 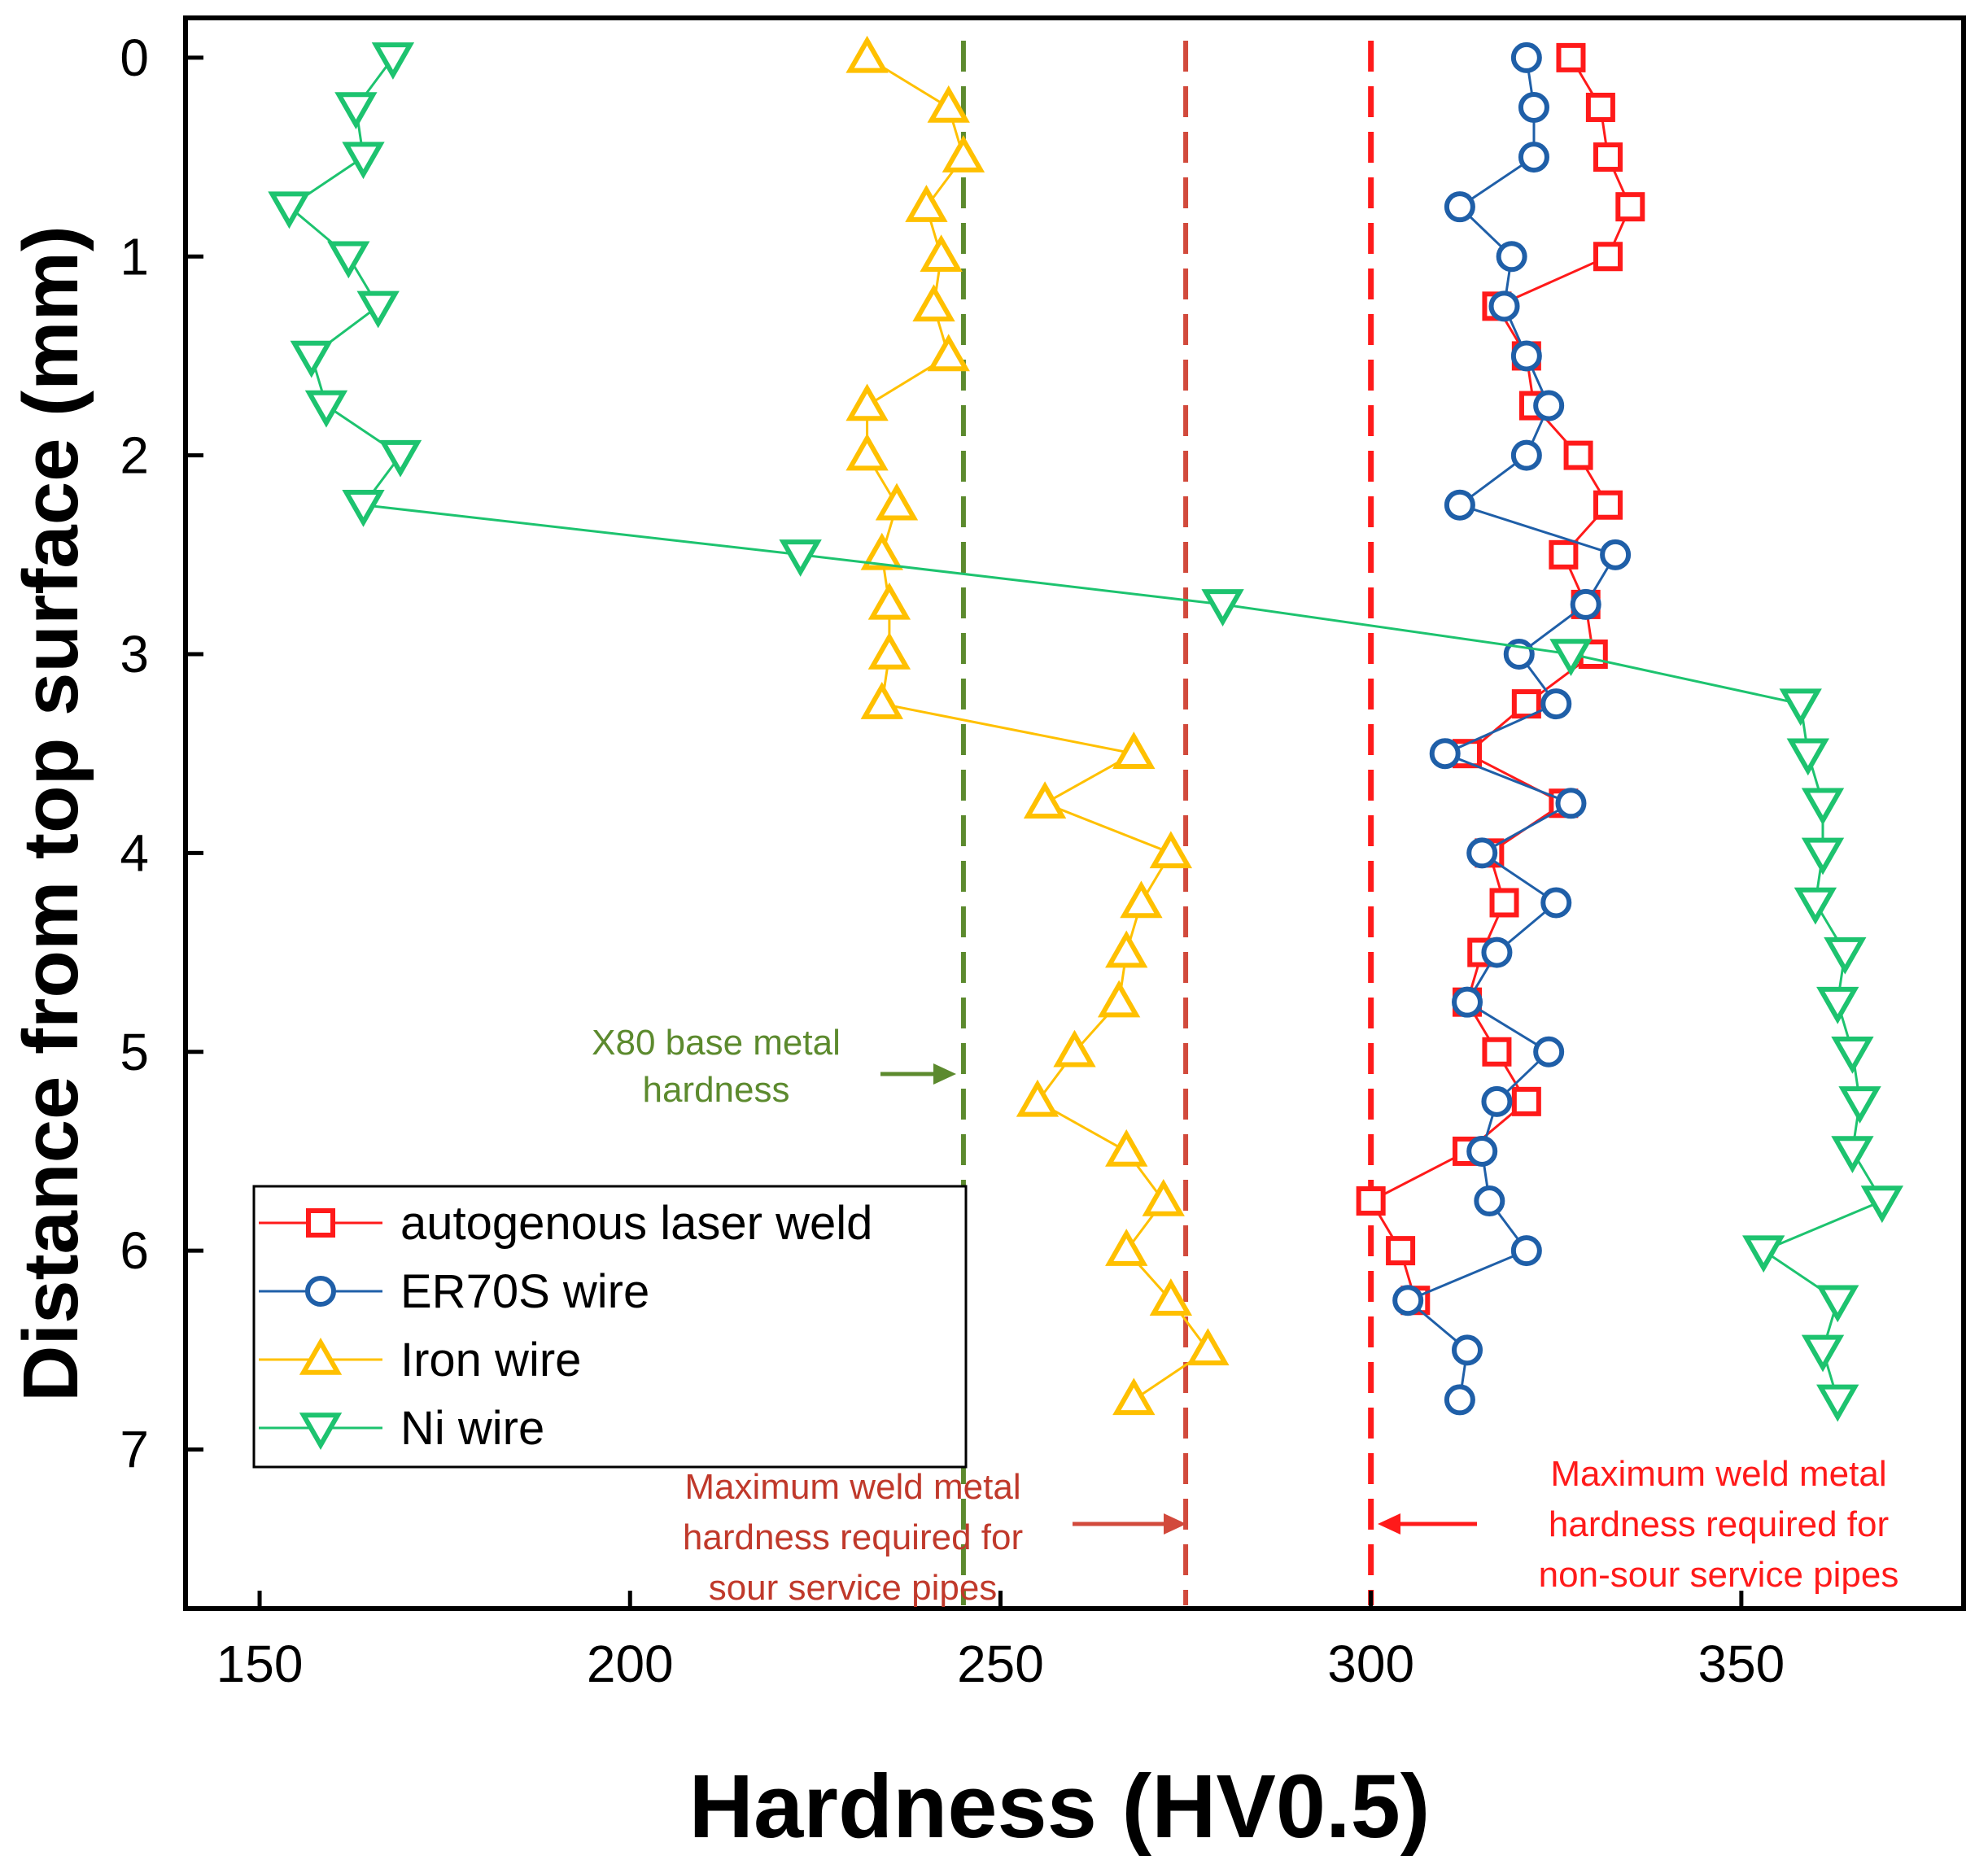 What do you see at coordinates (472, 1428) in the screenshot?
I see `legend-label-ni-wire: Ni wire` at bounding box center [472, 1428].